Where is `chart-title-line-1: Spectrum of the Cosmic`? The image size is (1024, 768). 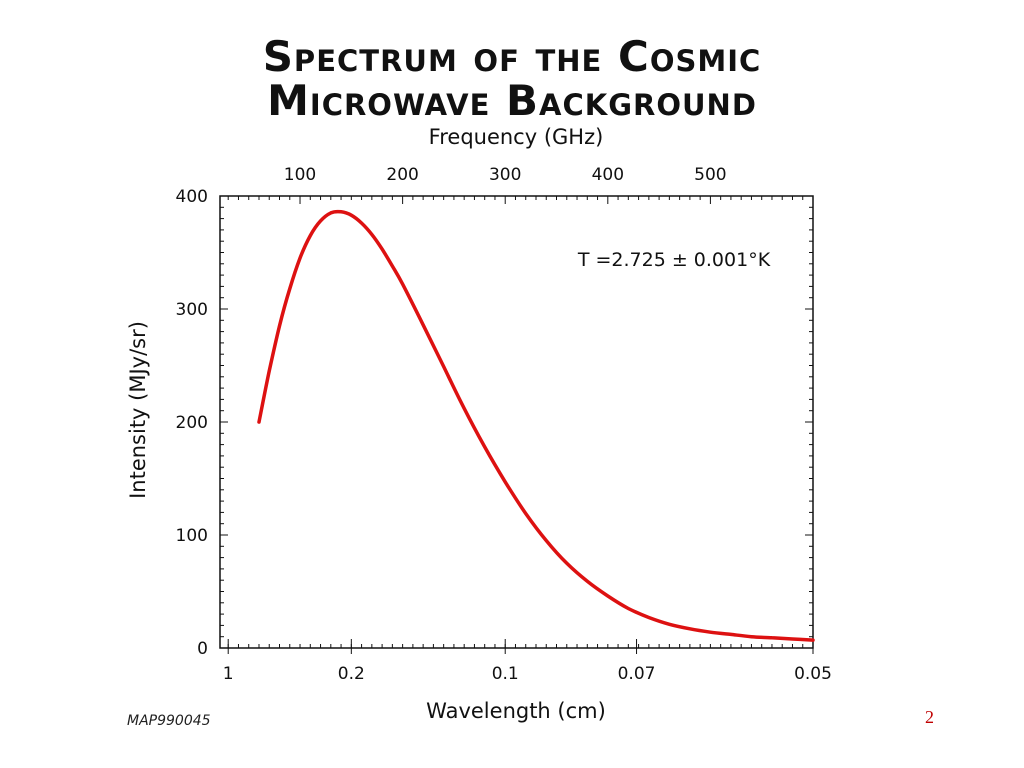
chart-title-line-1: Spectrum of the Cosmic is located at coordinates (512, 56).